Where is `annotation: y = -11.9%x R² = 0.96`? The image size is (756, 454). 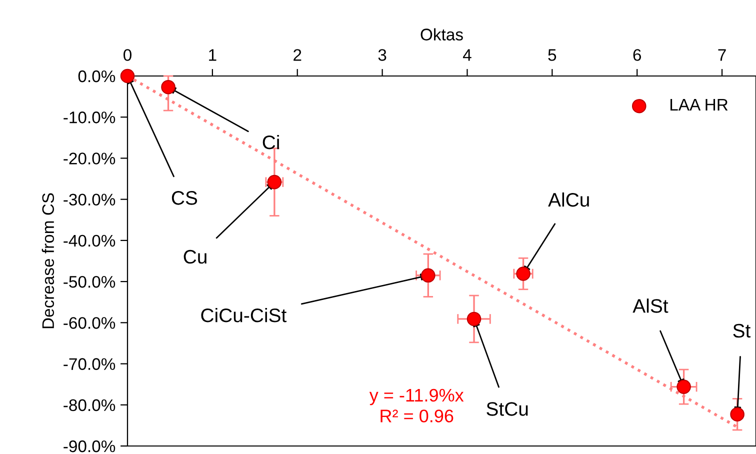 annotation: y = -11.9%x R² = 0.96 is located at coordinates (416, 405).